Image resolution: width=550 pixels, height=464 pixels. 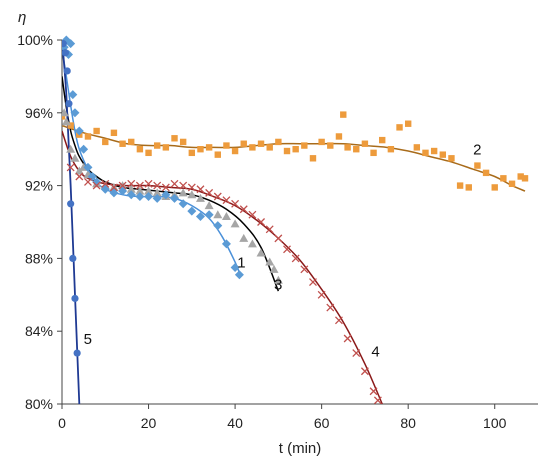 What do you see at coordinates (294, 158) in the screenshot?
I see `series-2-fit-line` at bounding box center [294, 158].